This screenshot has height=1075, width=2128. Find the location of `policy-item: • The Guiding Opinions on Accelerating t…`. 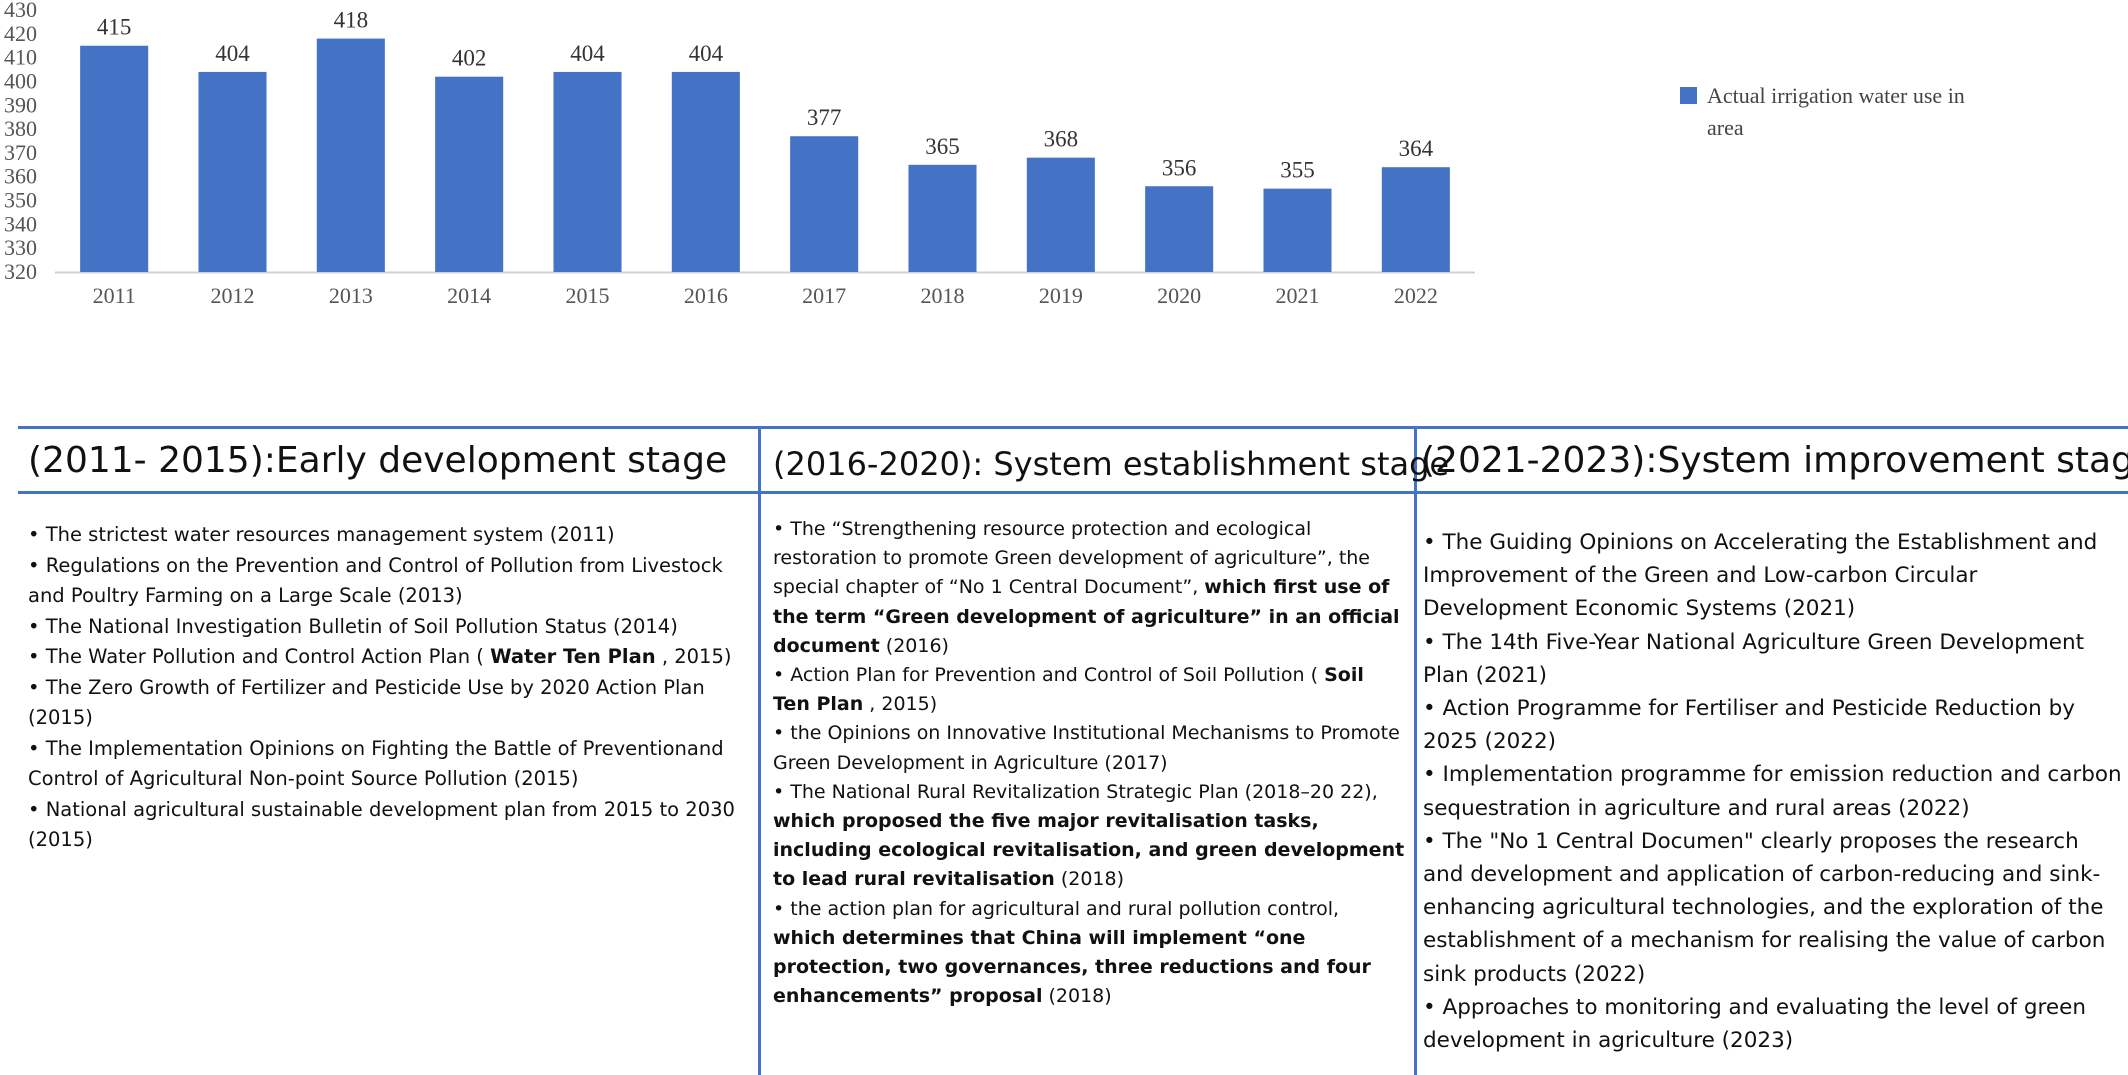

policy-item: • The Guiding Opinions on Accelerating t… is located at coordinates (1773, 576).